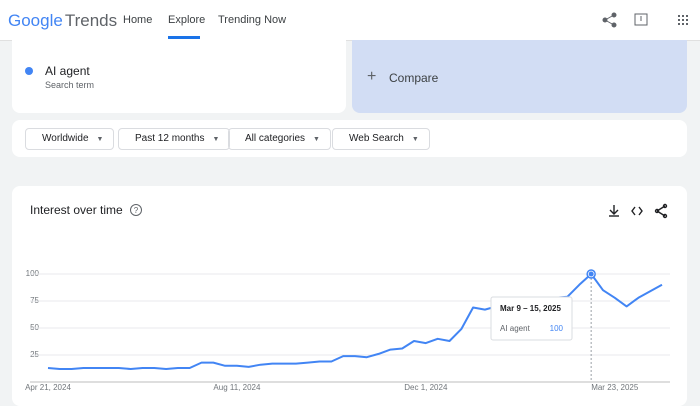 This screenshot has height=406, width=700. I want to click on filter: Web Search ▼, so click(381, 139).